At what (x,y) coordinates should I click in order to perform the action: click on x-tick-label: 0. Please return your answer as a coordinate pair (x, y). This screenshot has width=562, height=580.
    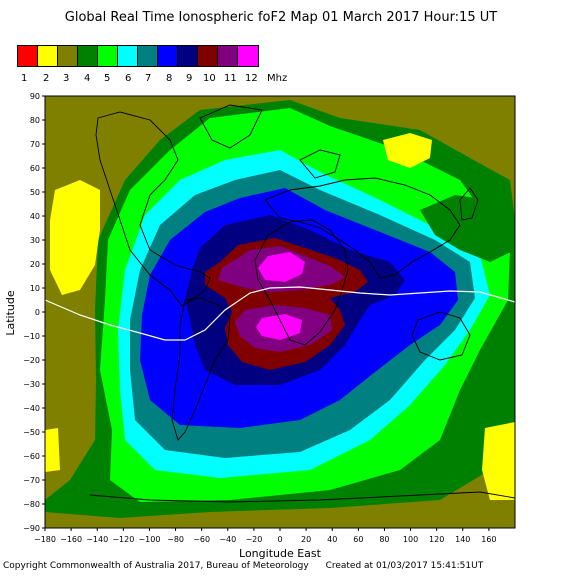
    Looking at the image, I should click on (279, 539).